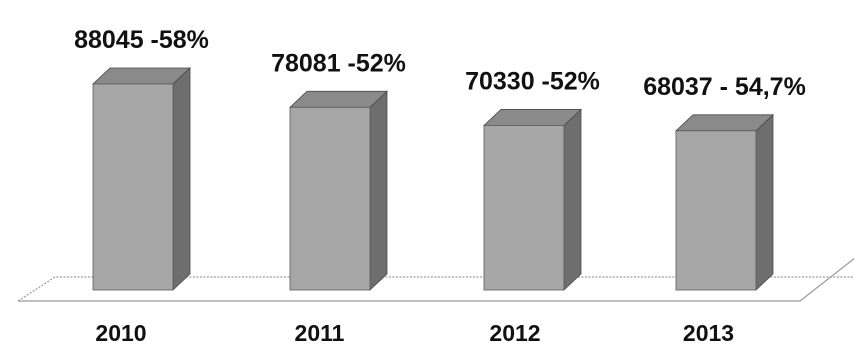 Image resolution: width=854 pixels, height=349 pixels. Describe the element at coordinates (414, 333) in the screenshot. I see `x-axis-tick-labels: 2010 2011 2012 2013` at that location.